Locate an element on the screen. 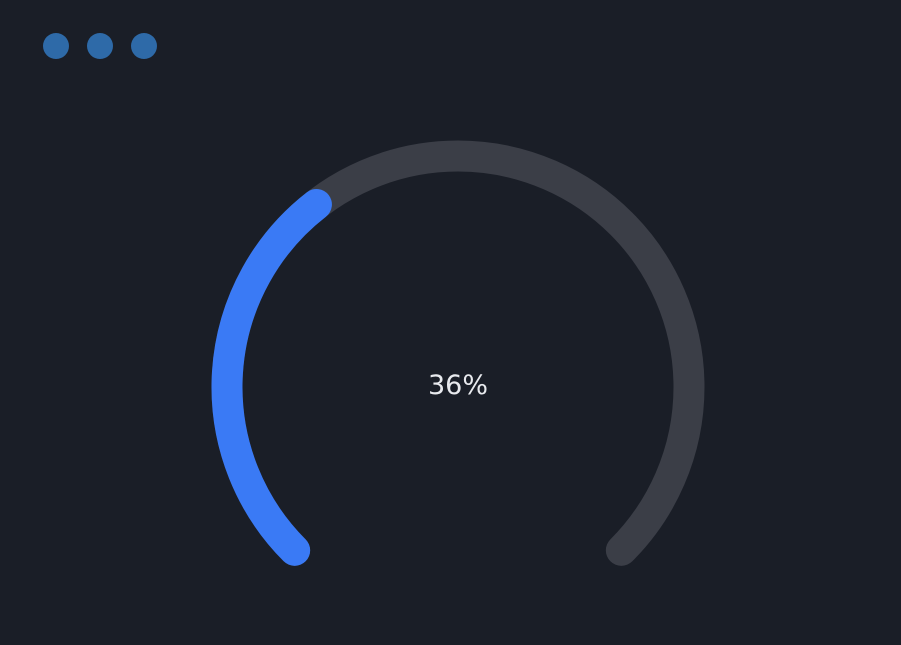 This screenshot has height=645, width=901. window-close-button is located at coordinates (56, 46).